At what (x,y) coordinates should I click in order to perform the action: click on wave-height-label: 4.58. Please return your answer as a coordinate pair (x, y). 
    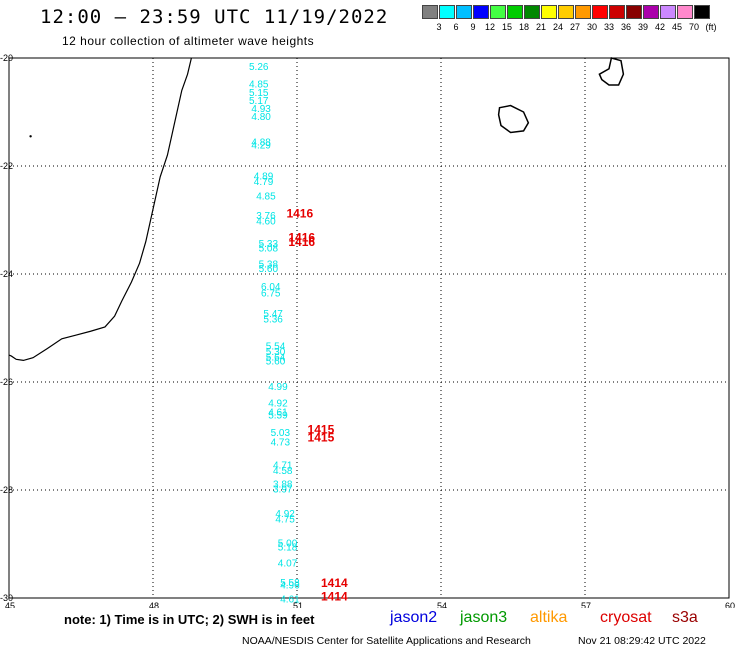
    Looking at the image, I should click on (283, 471).